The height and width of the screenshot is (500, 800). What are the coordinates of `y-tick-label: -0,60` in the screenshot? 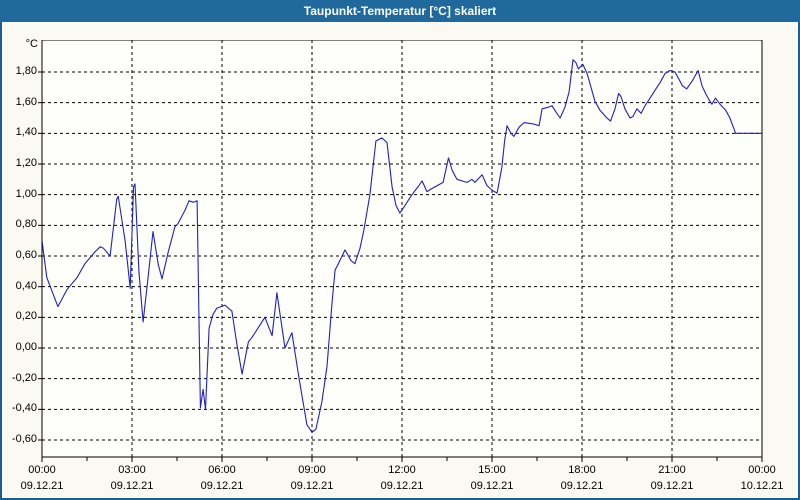 It's located at (24, 438).